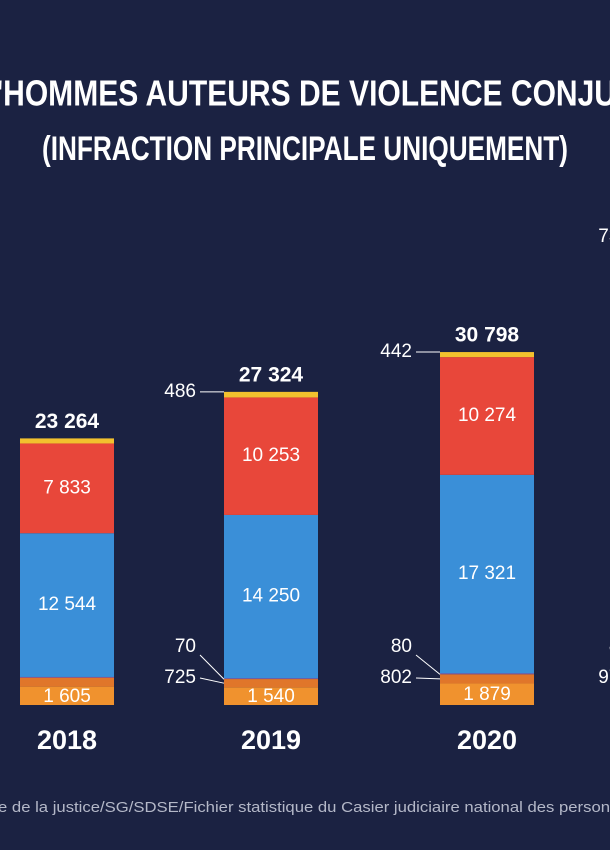 Image resolution: width=610 pixels, height=850 pixels. I want to click on segment-label: 14 250, so click(271, 596).